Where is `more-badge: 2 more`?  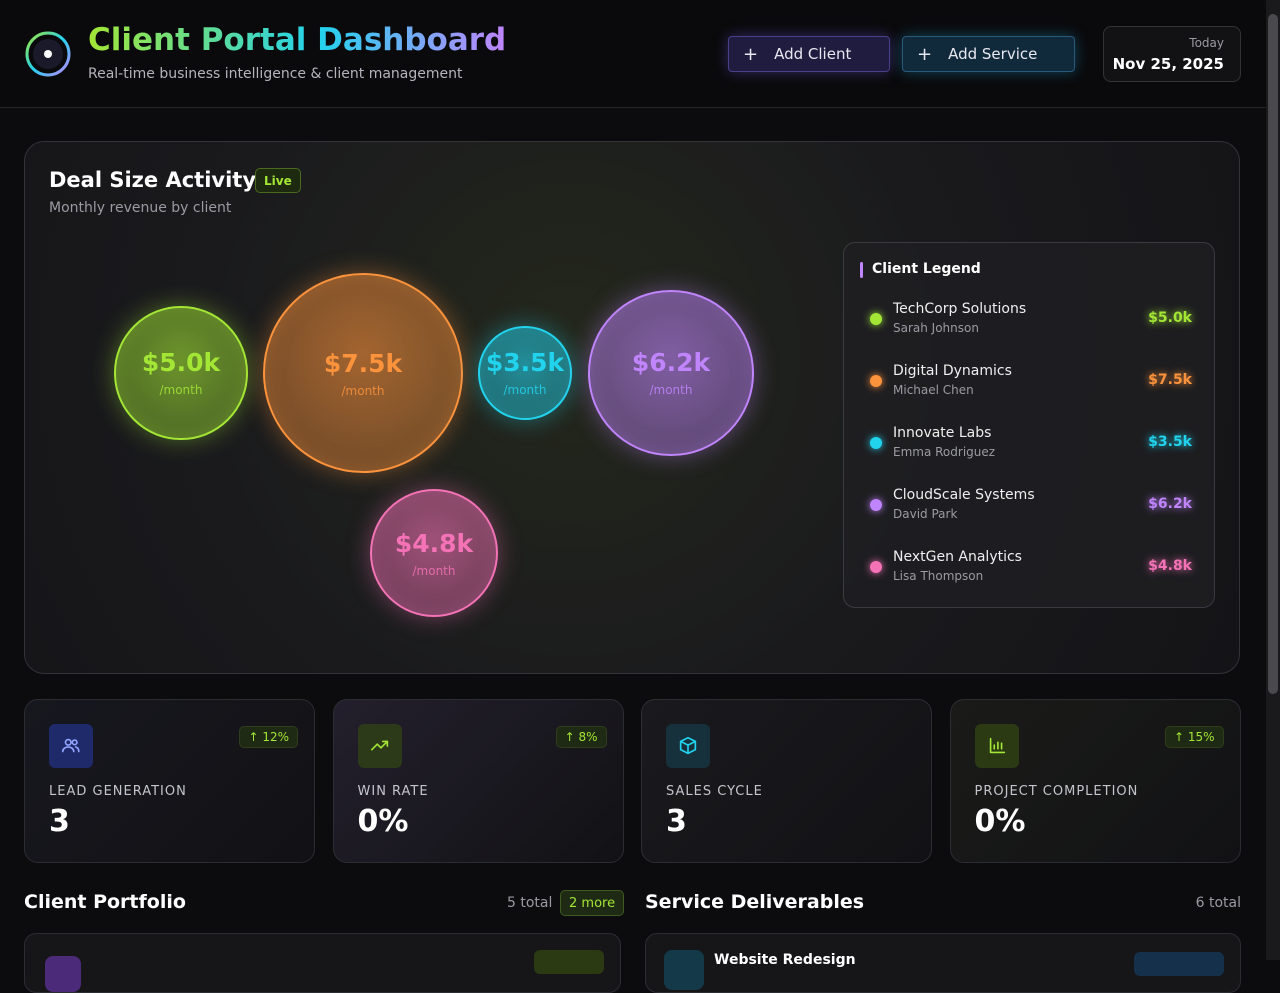
more-badge: 2 more is located at coordinates (592, 903).